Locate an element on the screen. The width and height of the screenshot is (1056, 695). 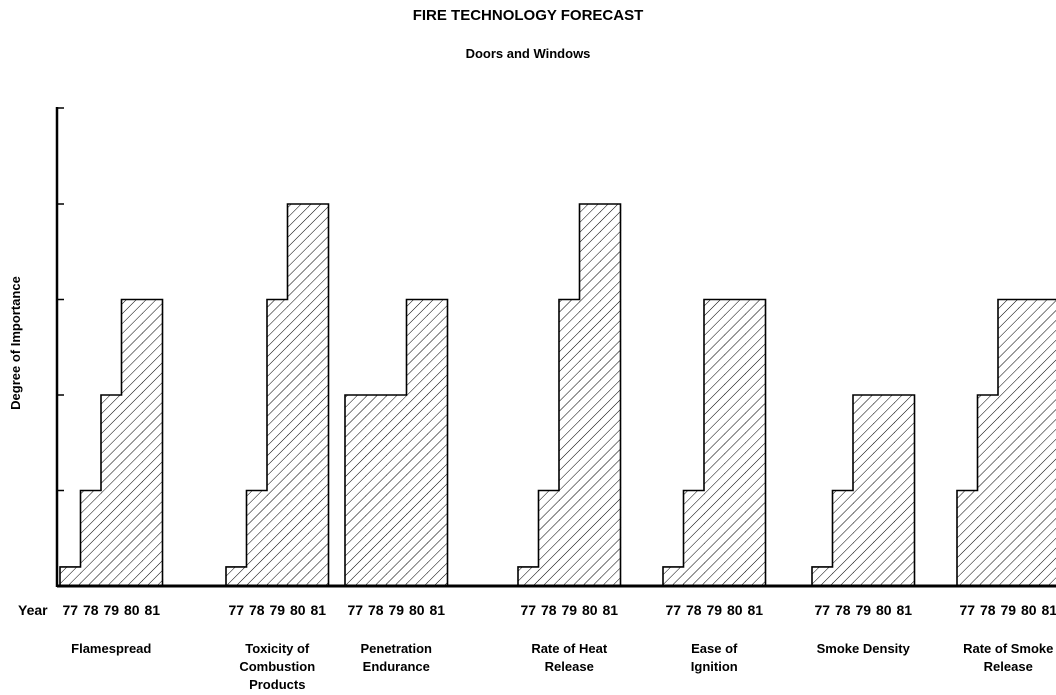
category-label: Penetration is located at coordinates (396, 648).